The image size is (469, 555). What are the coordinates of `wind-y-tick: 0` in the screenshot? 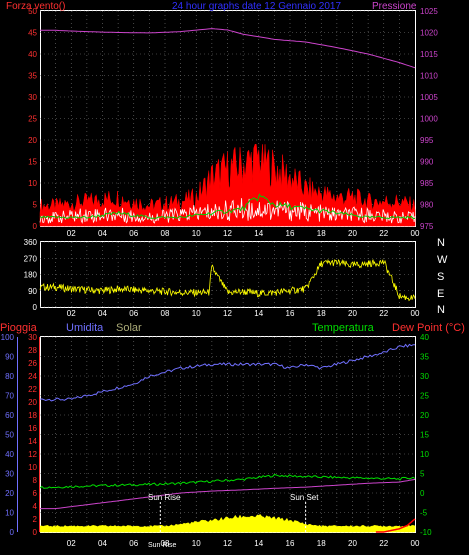 It's located at (35, 226).